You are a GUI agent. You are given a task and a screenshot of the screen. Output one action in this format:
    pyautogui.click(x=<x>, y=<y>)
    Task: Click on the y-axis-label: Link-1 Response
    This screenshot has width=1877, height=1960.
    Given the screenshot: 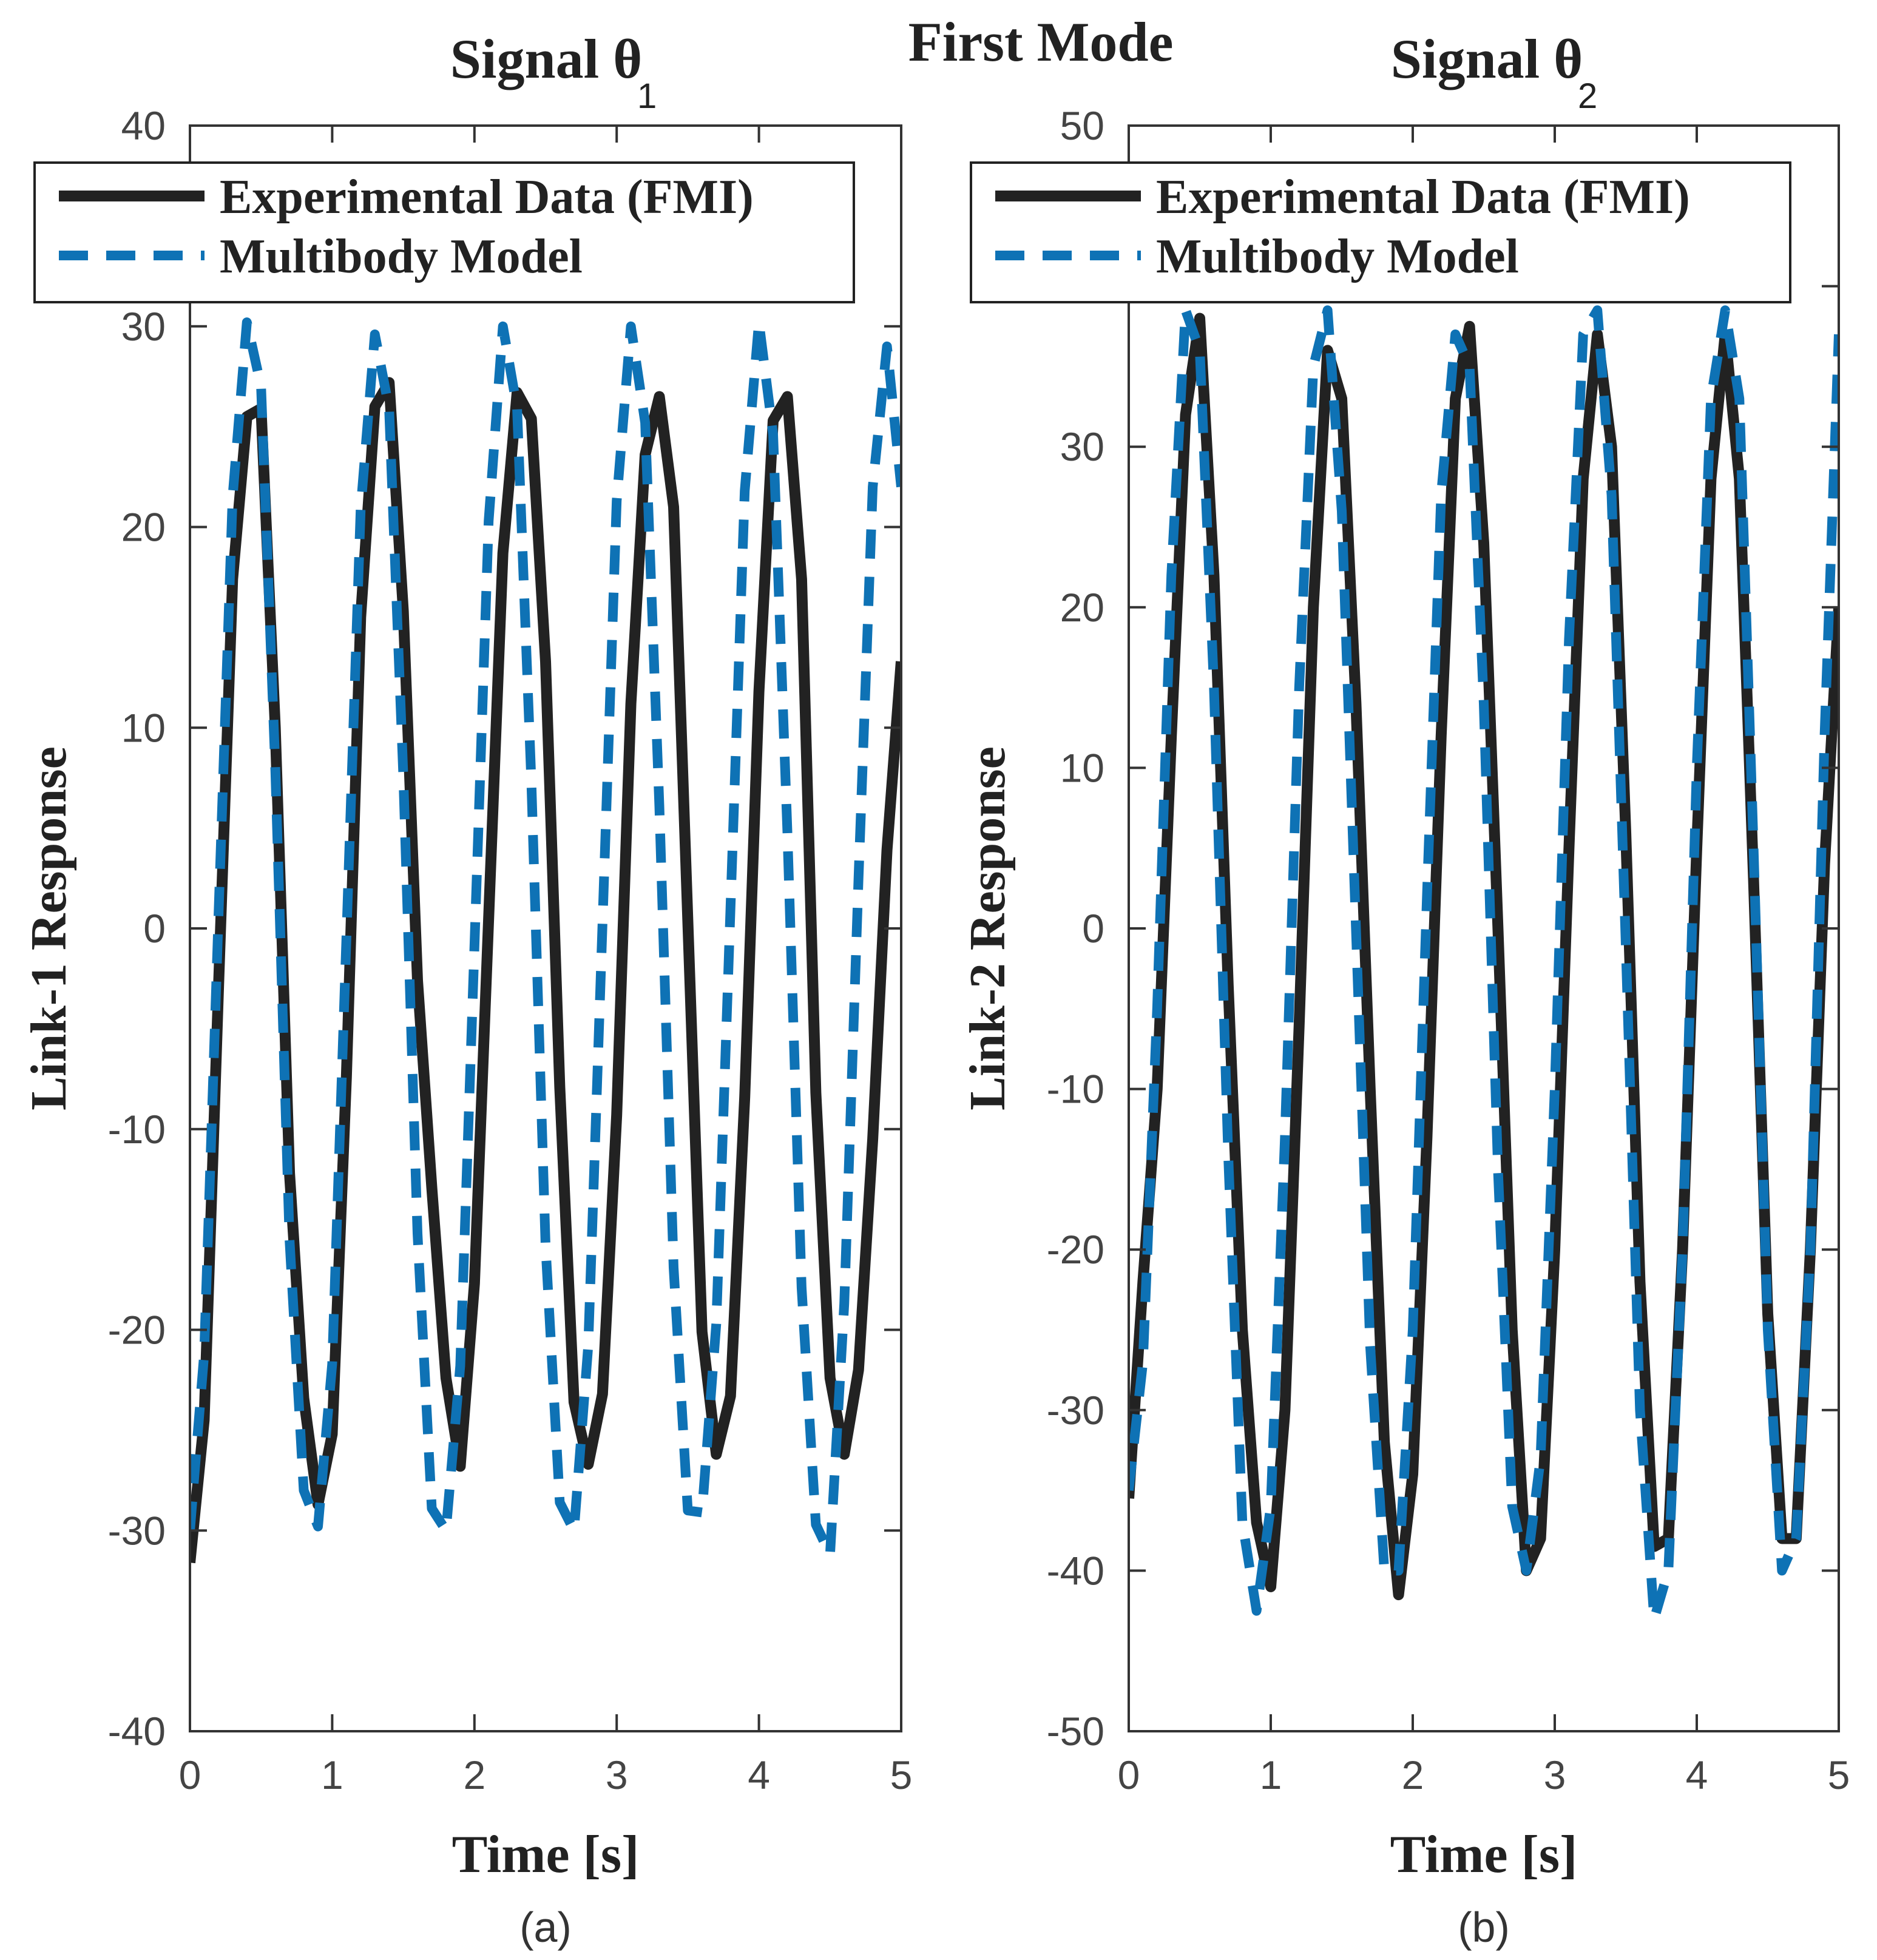 What is the action you would take?
    pyautogui.click(x=49, y=928)
    